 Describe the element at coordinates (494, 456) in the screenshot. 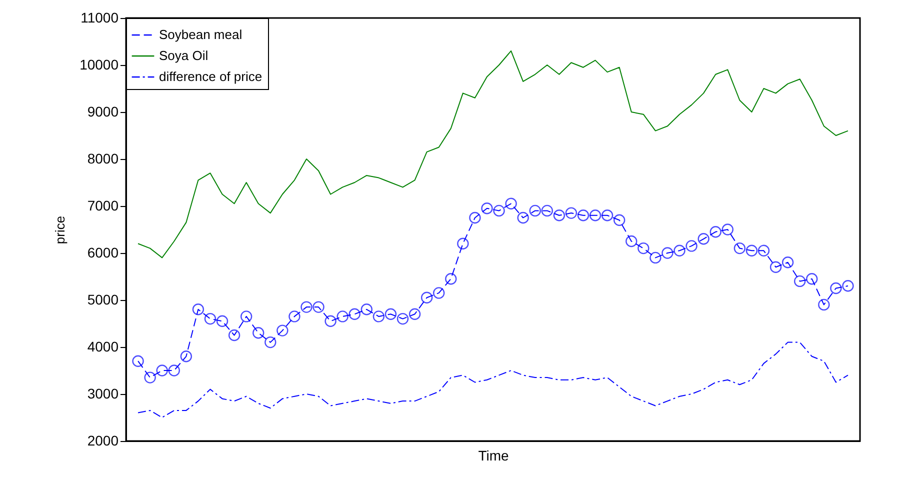

I see `x-axis-title: Time` at that location.